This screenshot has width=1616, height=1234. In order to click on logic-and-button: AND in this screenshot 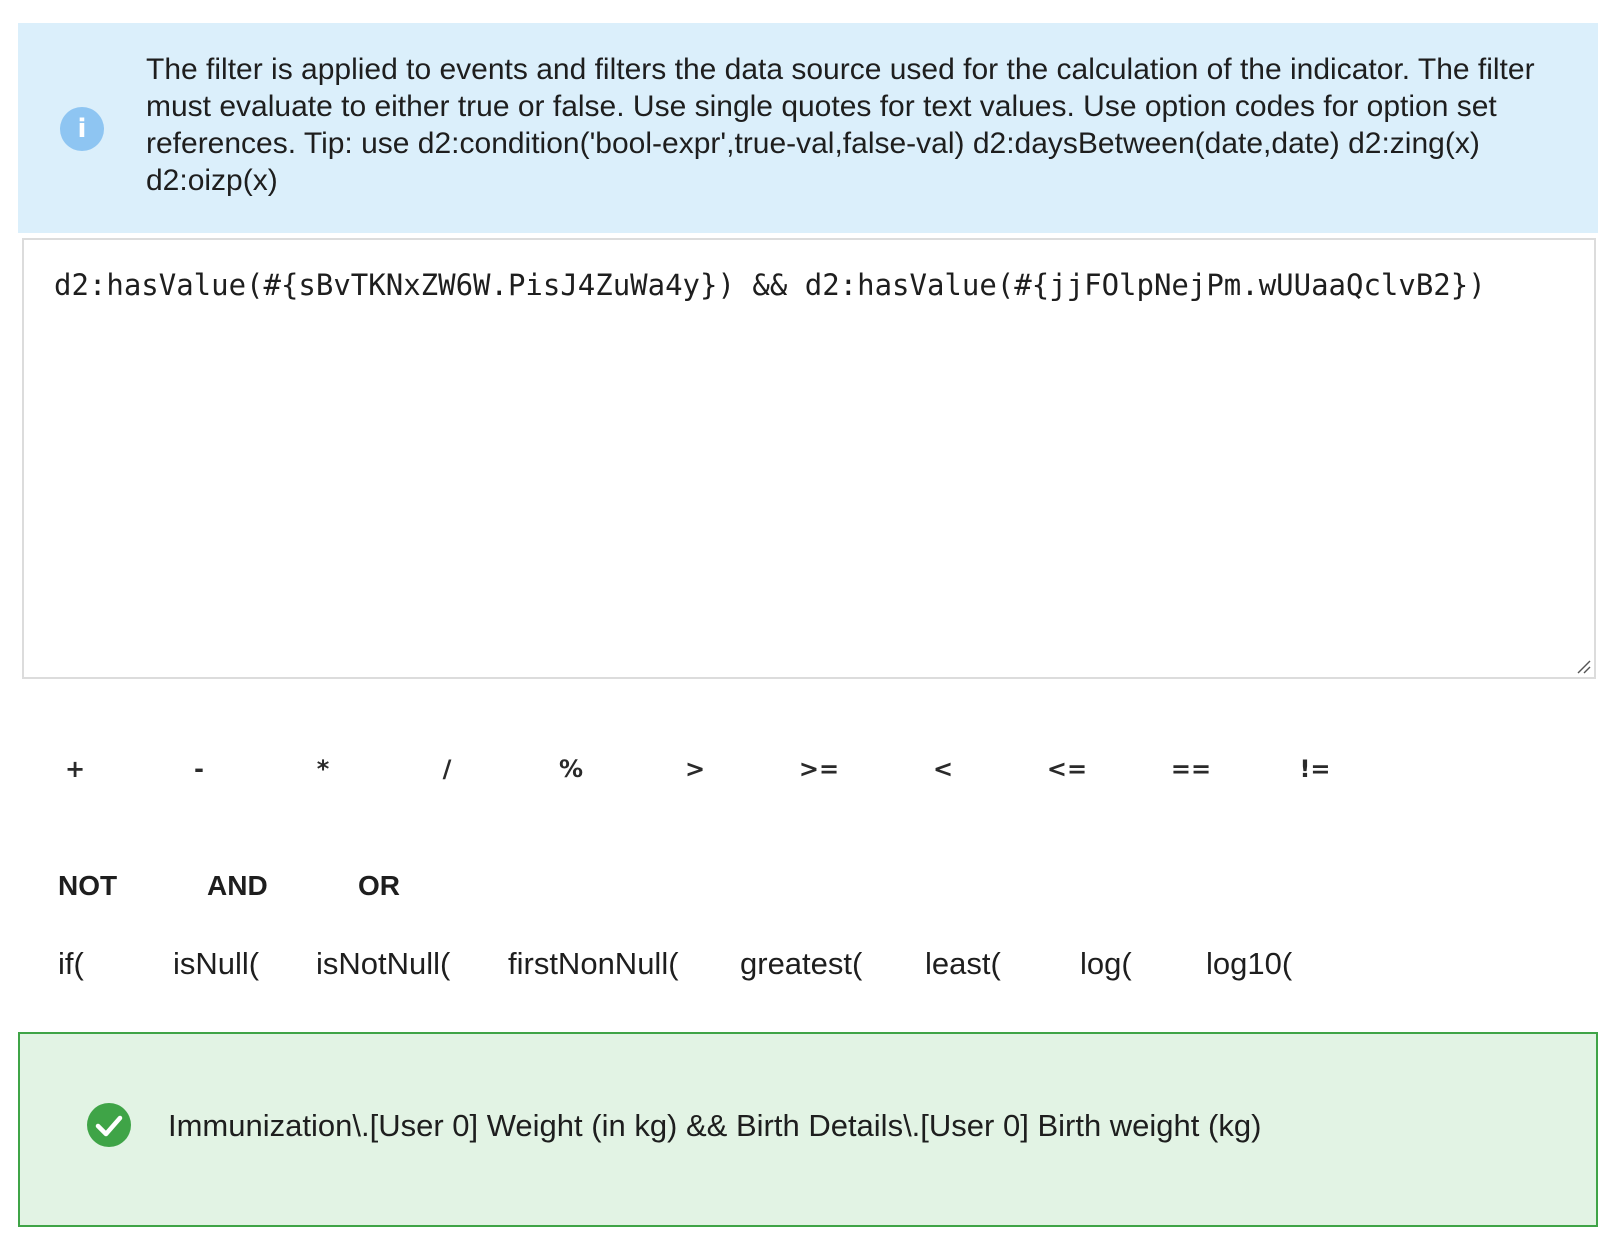, I will do `click(237, 885)`.